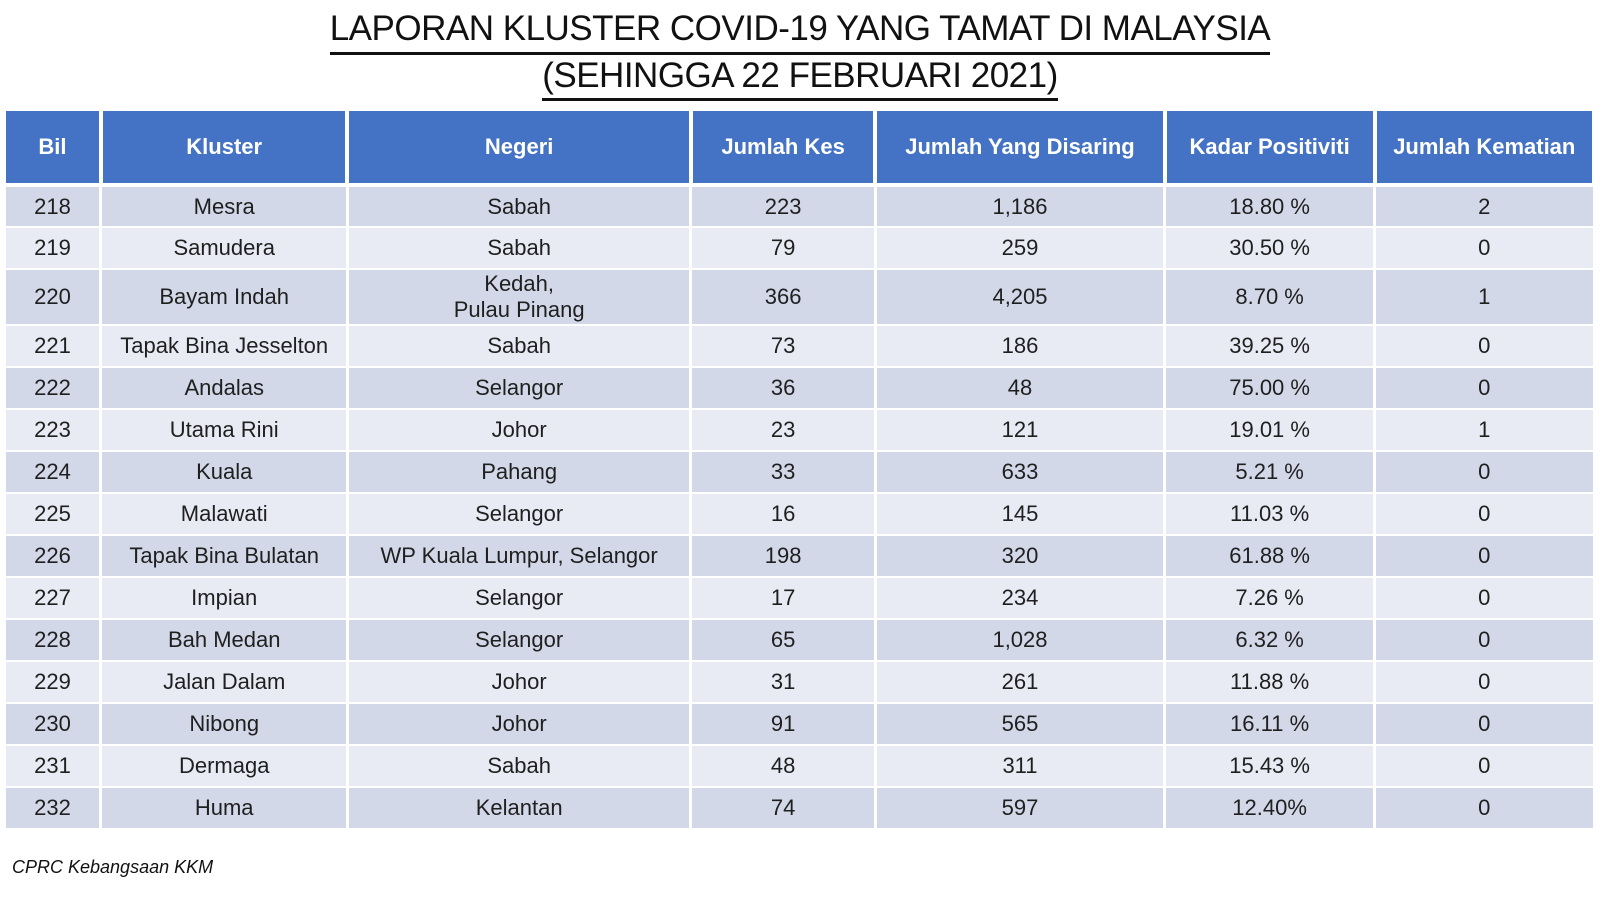 This screenshot has width=1600, height=900. I want to click on column-header-jumlah-kematian: Jumlah Kematian, so click(1484, 147).